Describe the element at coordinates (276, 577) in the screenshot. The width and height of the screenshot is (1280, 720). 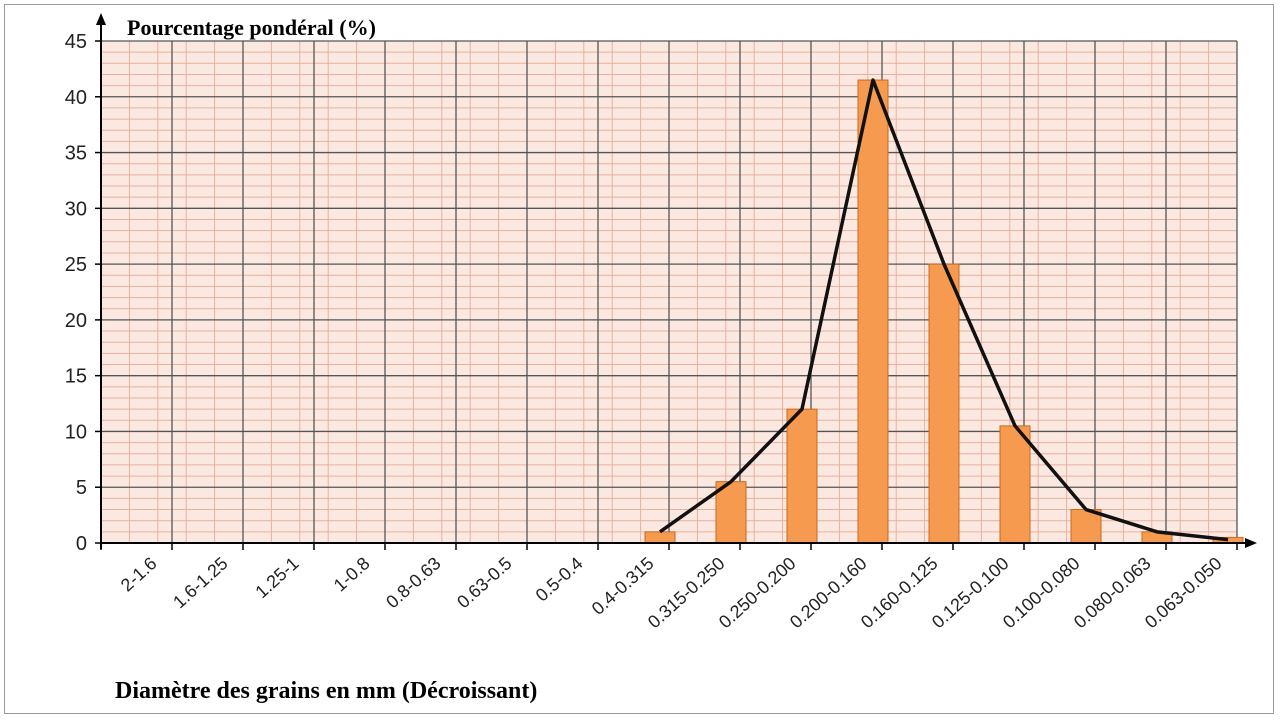
I see `x-tick-label: 1.25-1` at that location.